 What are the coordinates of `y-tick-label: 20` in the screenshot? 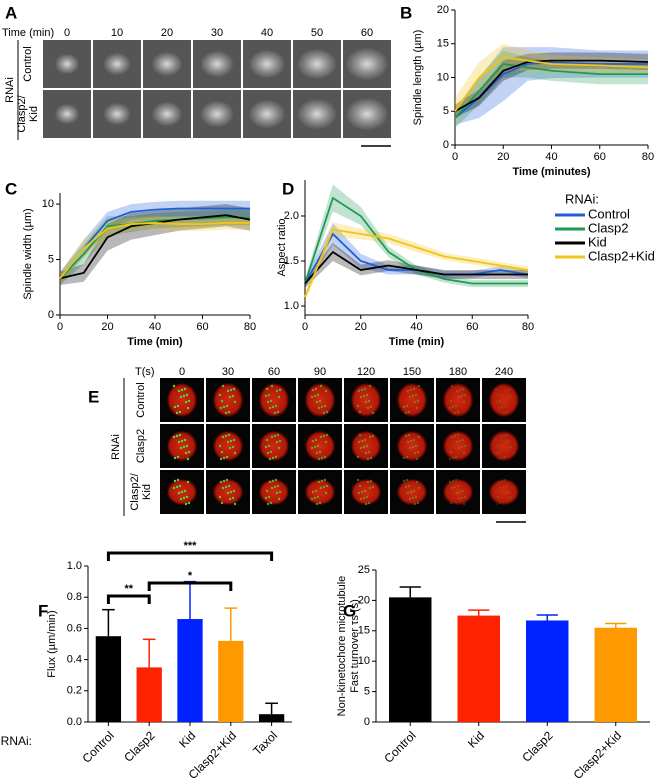 It's located at (443, 10).